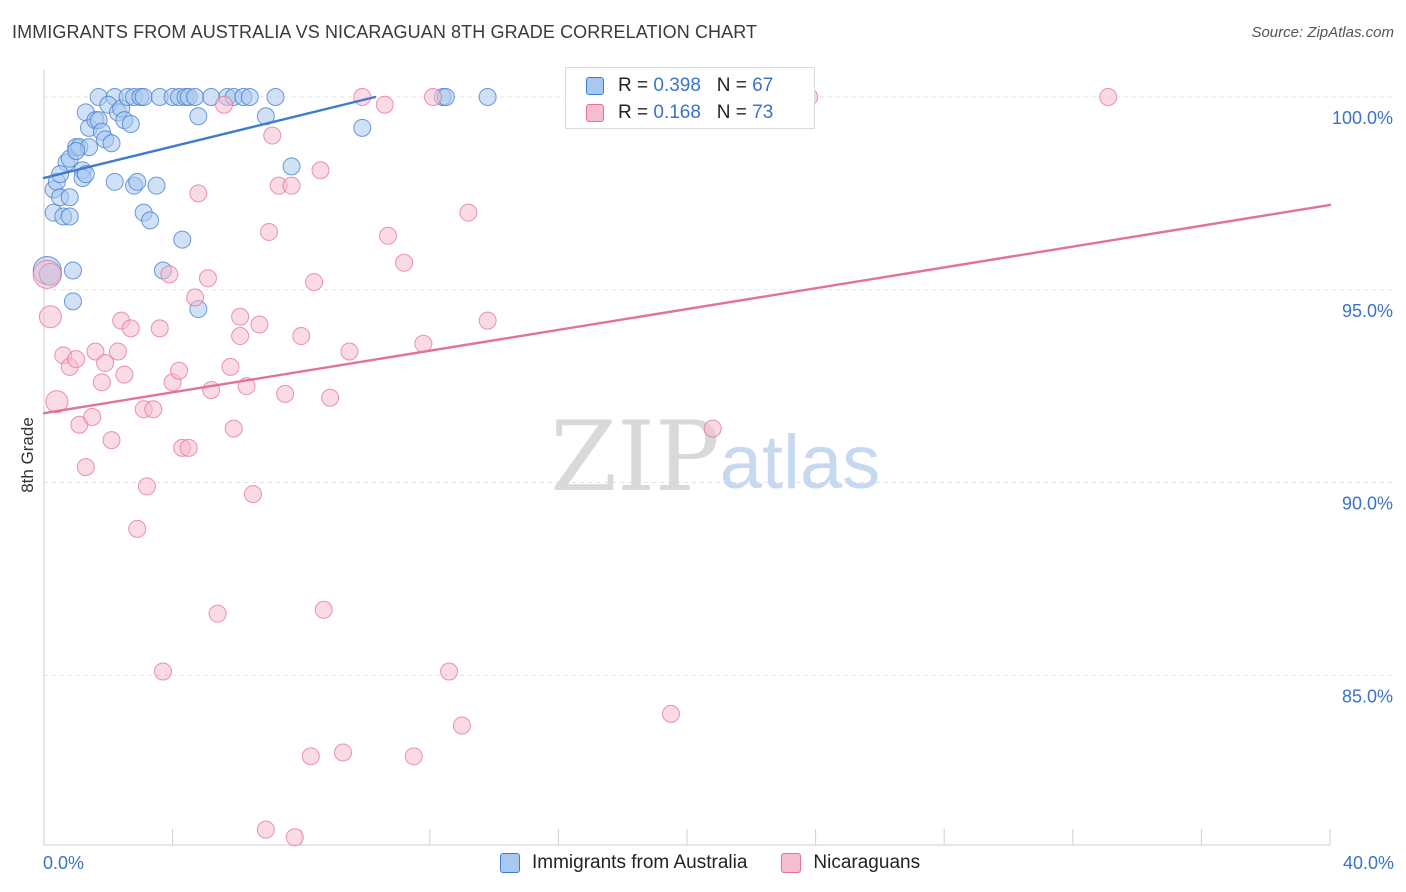 The width and height of the screenshot is (1406, 892). What do you see at coordinates (1362, 118) in the screenshot?
I see `y-tick-label: 100.0%` at bounding box center [1362, 118].